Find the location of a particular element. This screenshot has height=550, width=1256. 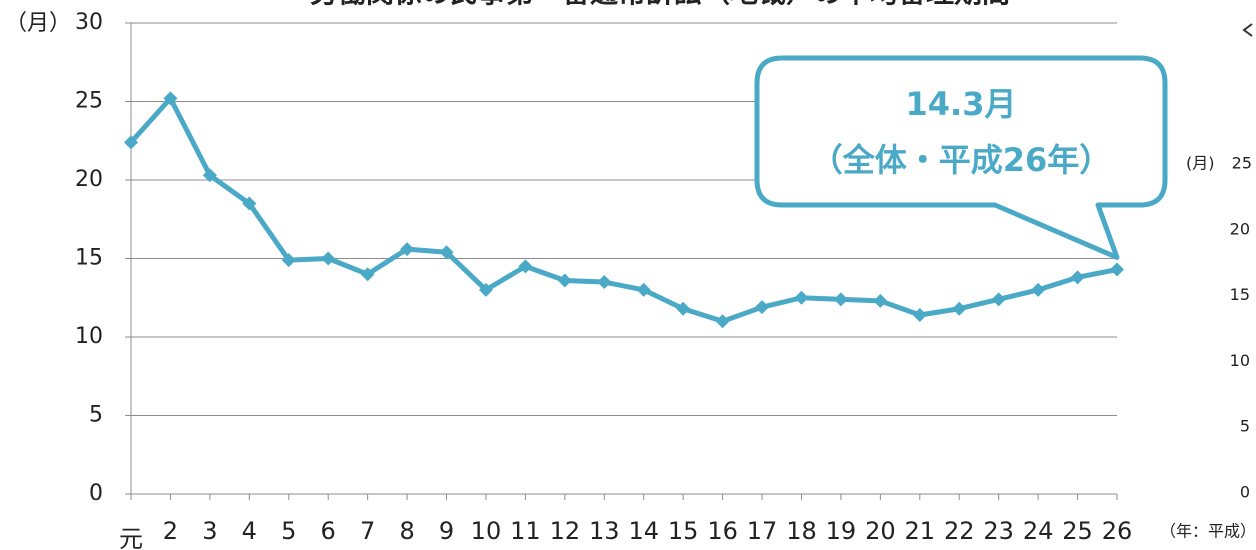

x-tick-label: 3 is located at coordinates (209, 531).